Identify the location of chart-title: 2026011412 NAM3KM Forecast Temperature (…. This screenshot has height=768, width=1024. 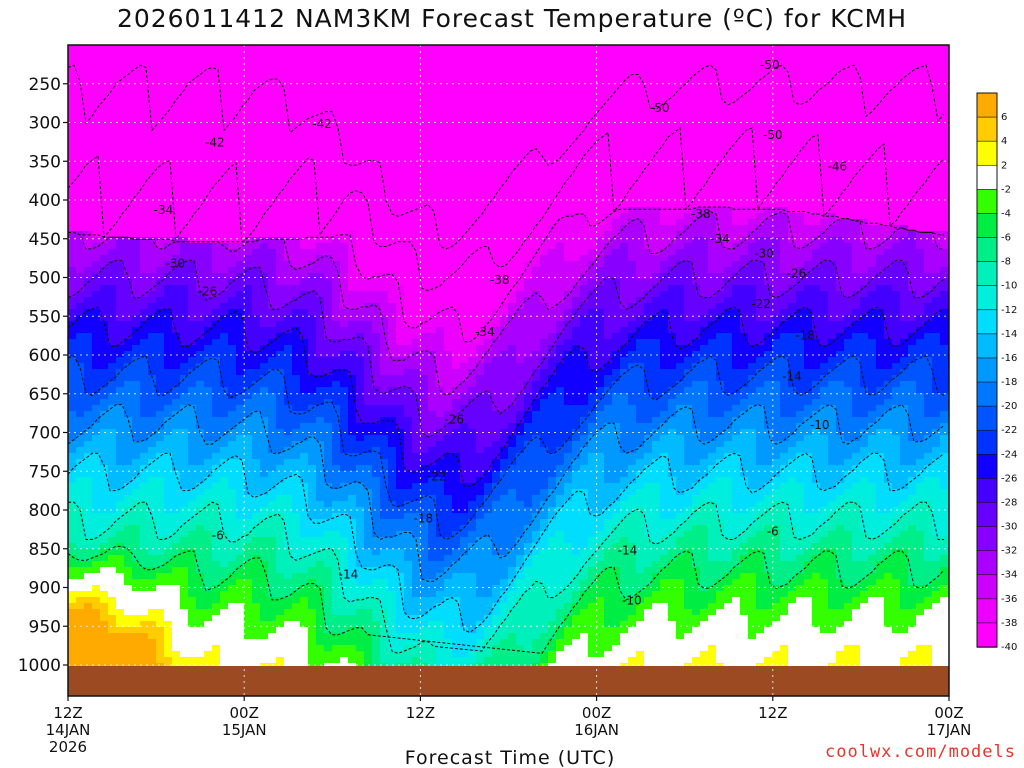
(512, 18).